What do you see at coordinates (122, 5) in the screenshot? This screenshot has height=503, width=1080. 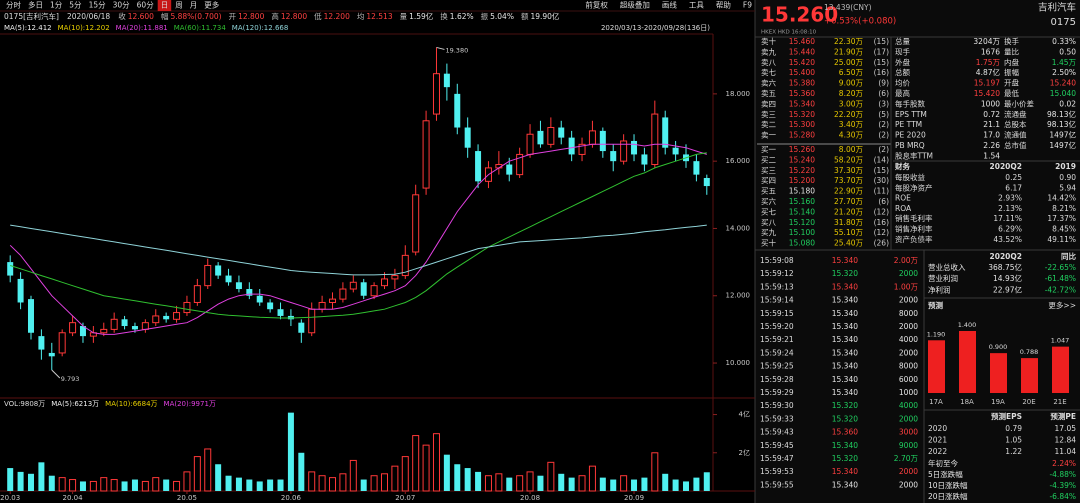 I see `period-tab: 30分` at bounding box center [122, 5].